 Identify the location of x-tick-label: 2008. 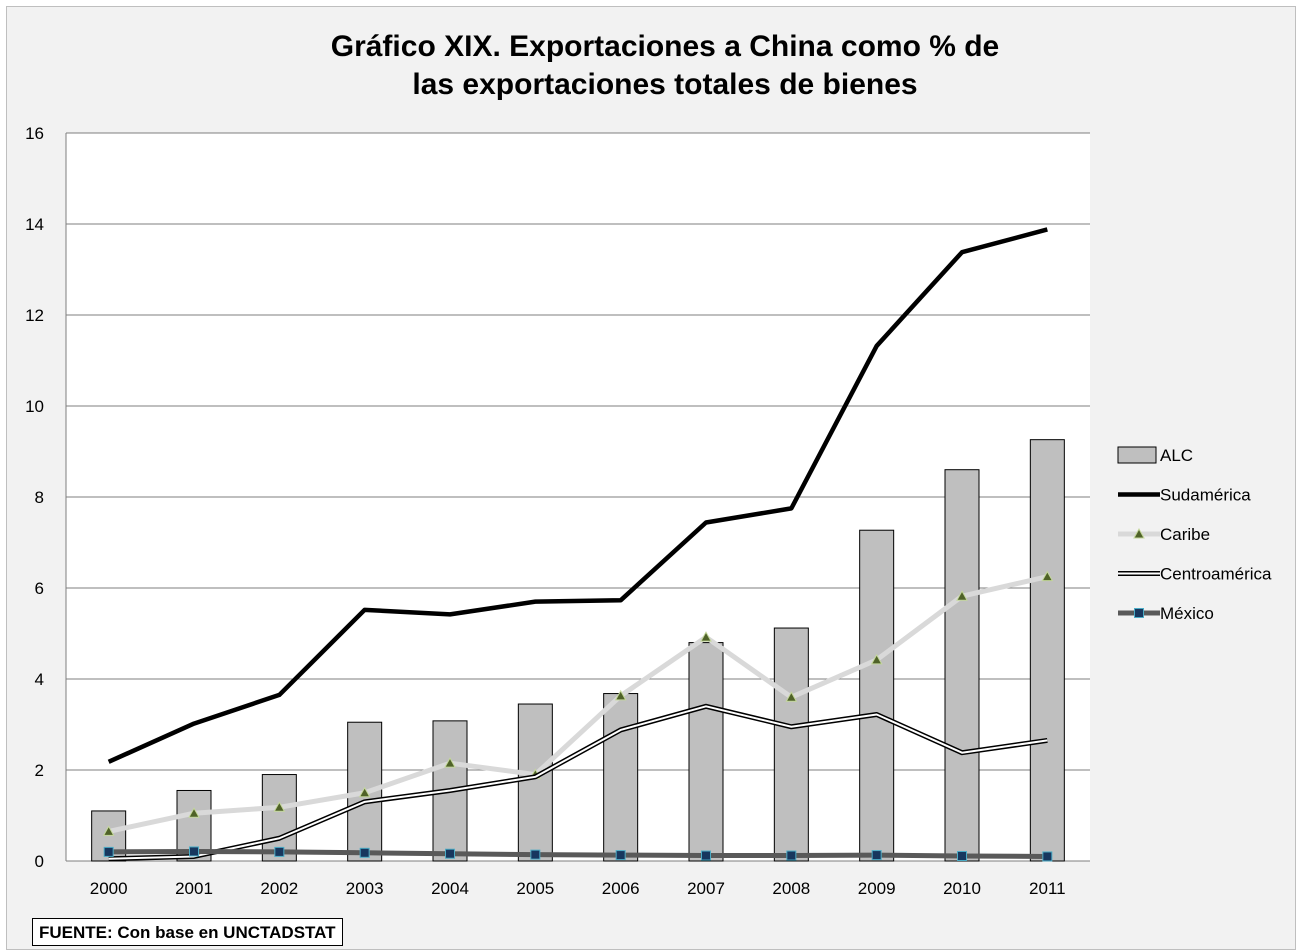
(791, 888).